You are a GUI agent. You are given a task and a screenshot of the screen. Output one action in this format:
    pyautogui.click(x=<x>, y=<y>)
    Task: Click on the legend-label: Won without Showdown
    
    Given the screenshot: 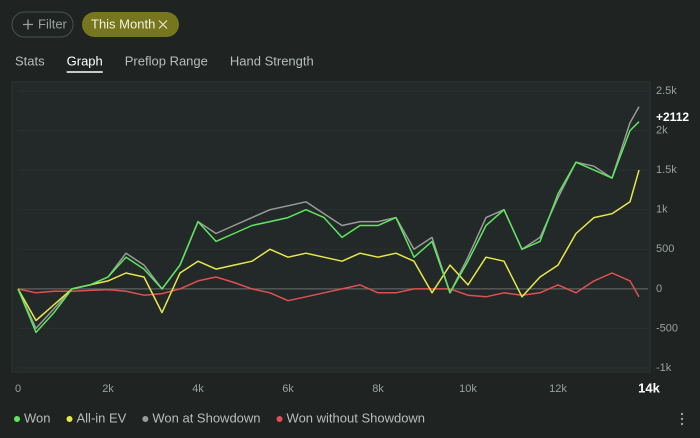 What is the action you would take?
    pyautogui.click(x=356, y=417)
    